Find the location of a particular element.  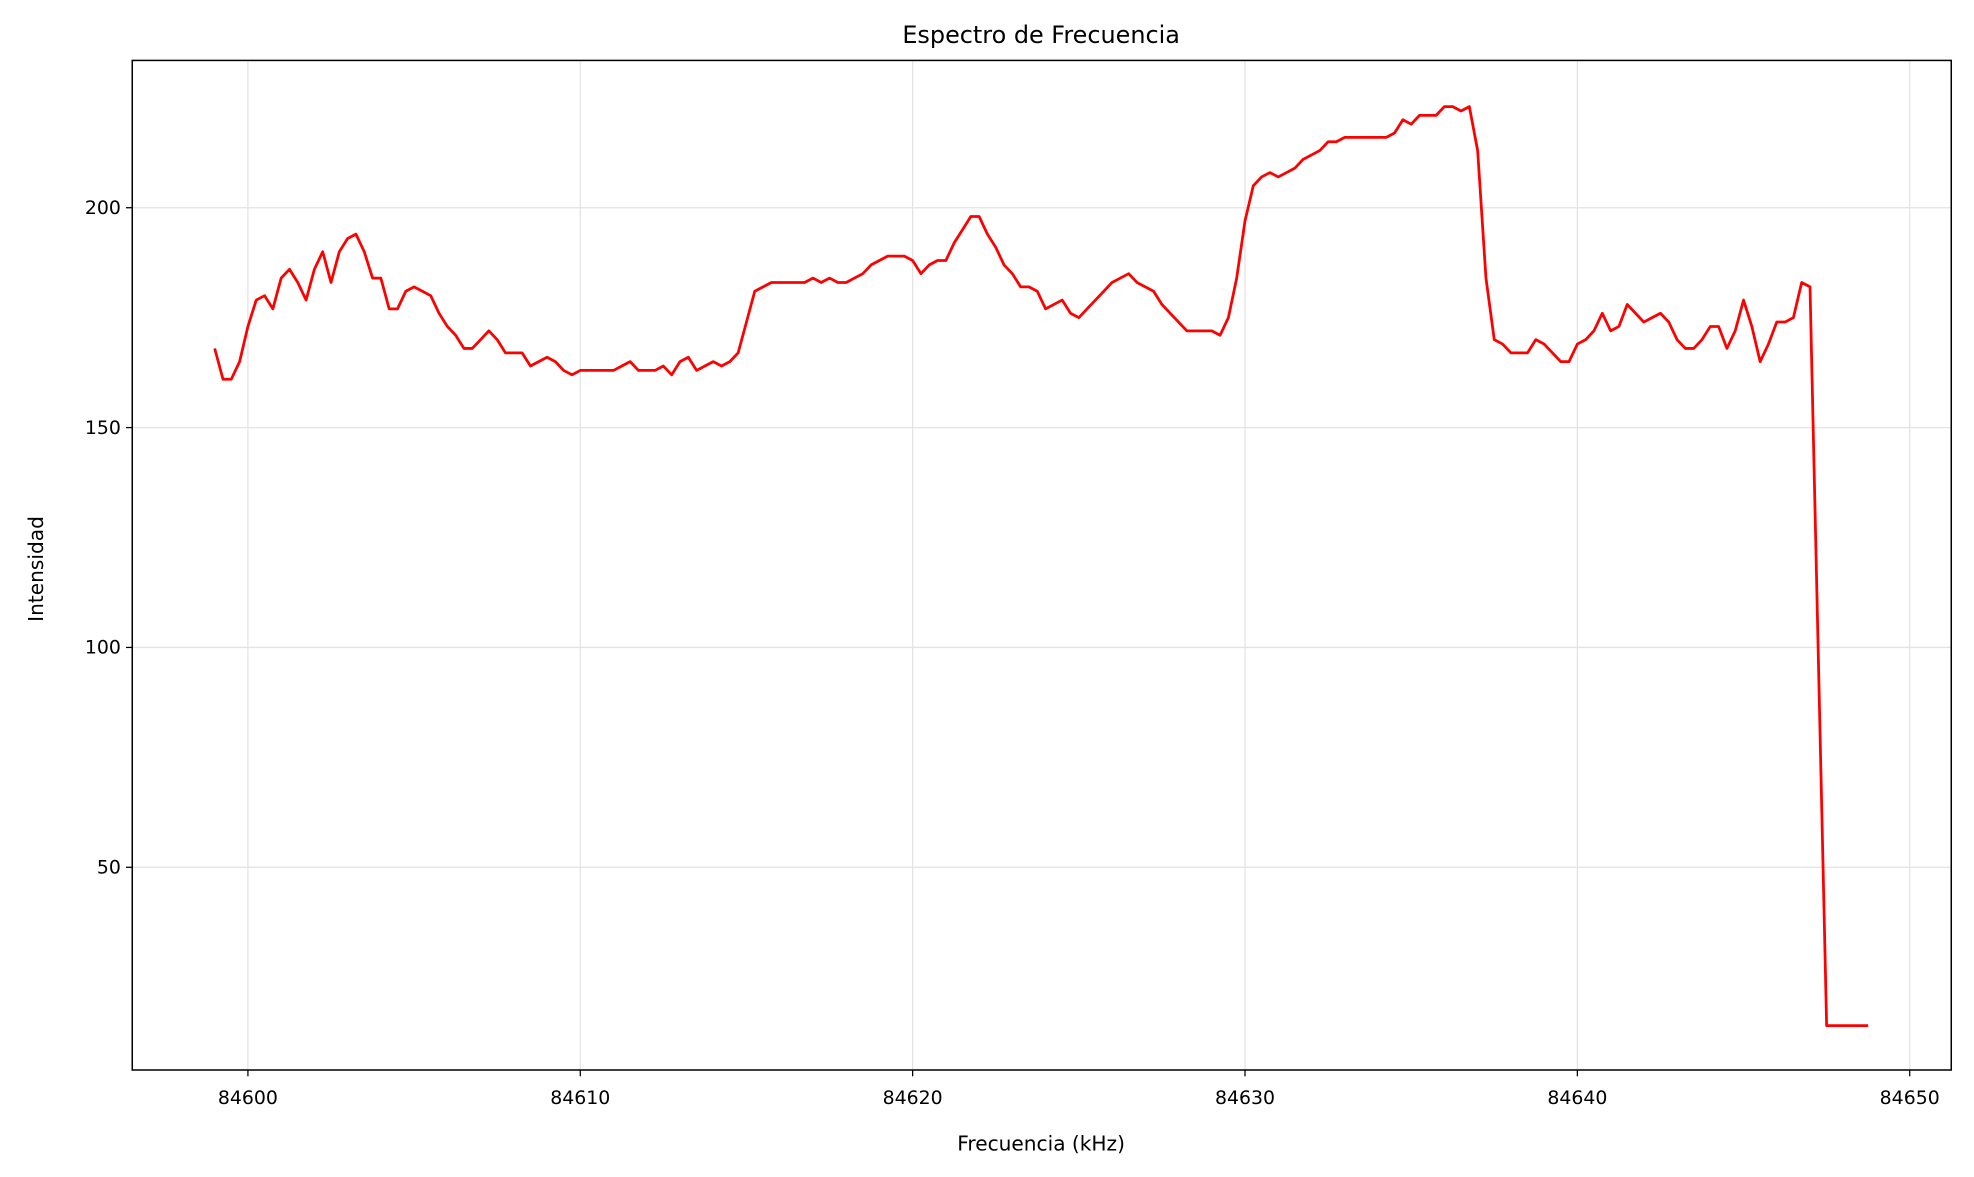

x-tick-label: 84600 is located at coordinates (248, 1098).